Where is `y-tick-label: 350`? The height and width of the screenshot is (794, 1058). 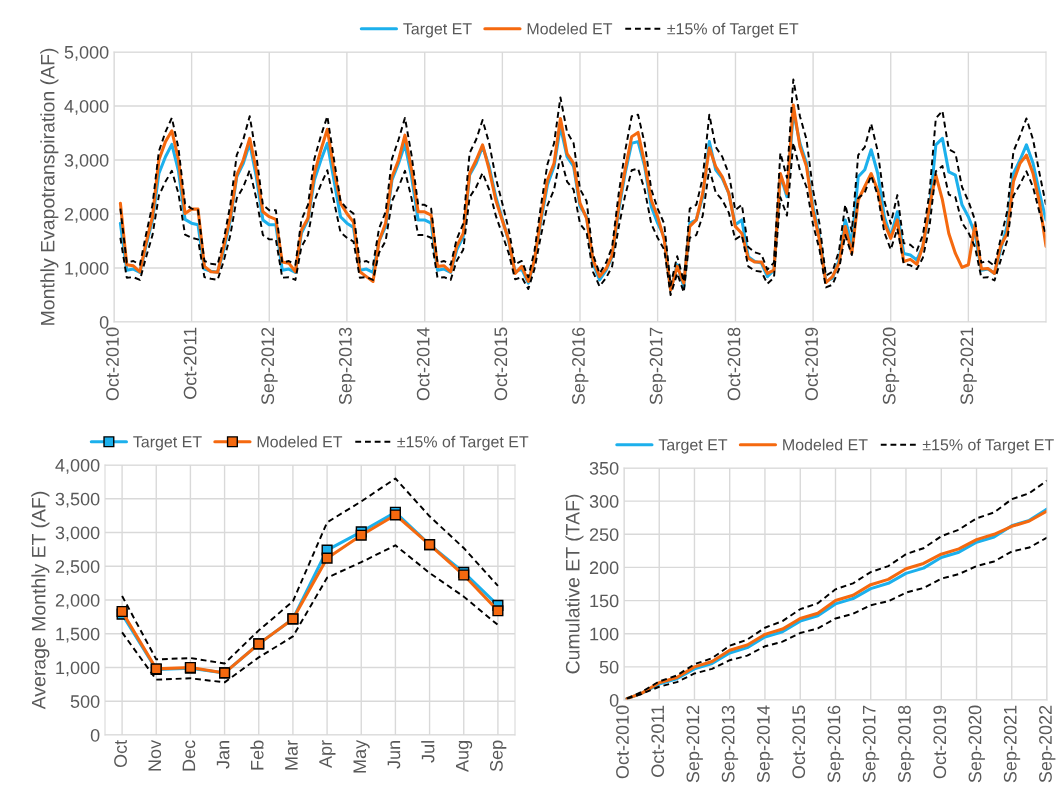
y-tick-label: 350 is located at coordinates (604, 468).